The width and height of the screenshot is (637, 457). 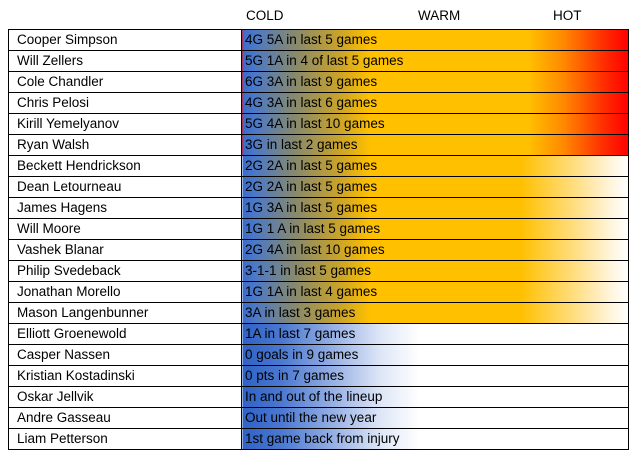 What do you see at coordinates (125, 61) in the screenshot?
I see `player-name: Will Zellers` at bounding box center [125, 61].